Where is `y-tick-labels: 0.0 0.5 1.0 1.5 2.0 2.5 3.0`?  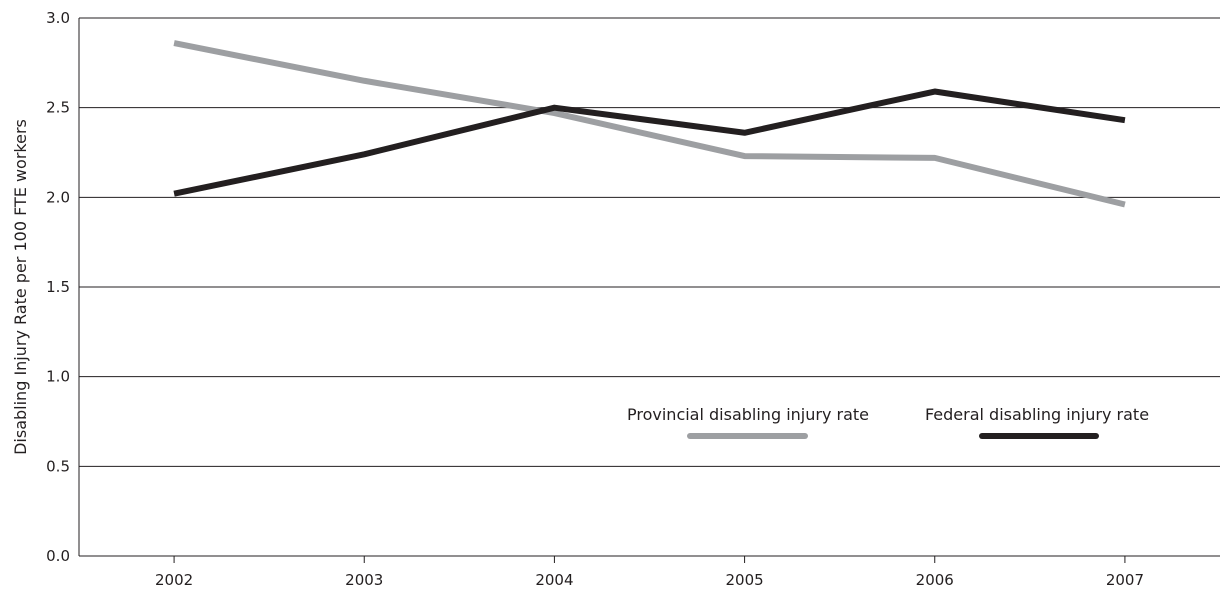 y-tick-labels: 0.0 0.5 1.0 1.5 2.0 2.5 3.0 is located at coordinates (58, 287).